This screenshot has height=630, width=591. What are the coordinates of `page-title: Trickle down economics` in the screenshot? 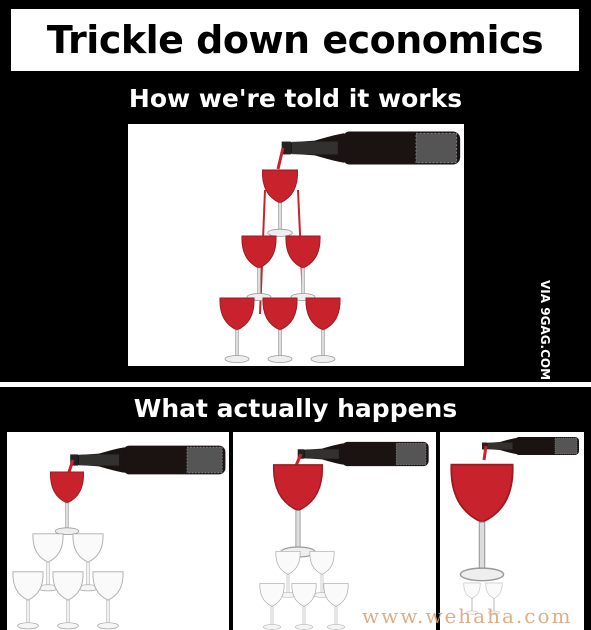 It's located at (295, 40).